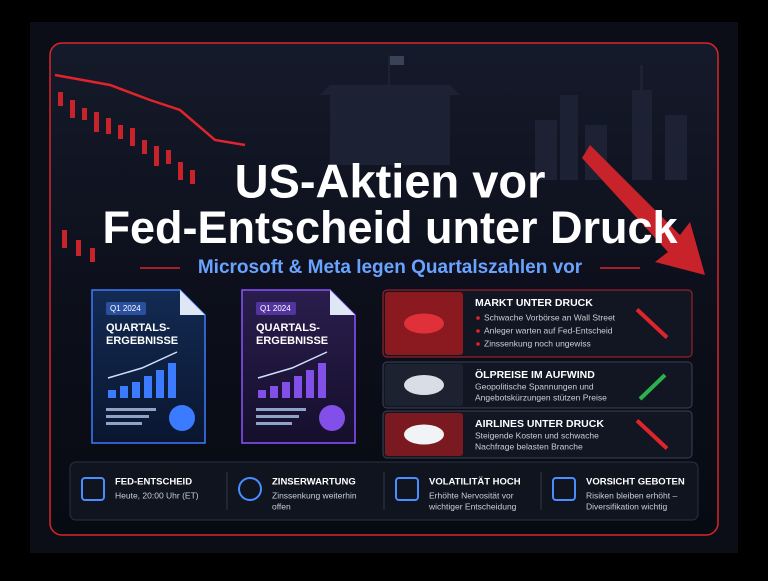  Describe the element at coordinates (541, 397) in the screenshot. I see `panel-text: Angebotskürzungen stützen Preise` at that location.